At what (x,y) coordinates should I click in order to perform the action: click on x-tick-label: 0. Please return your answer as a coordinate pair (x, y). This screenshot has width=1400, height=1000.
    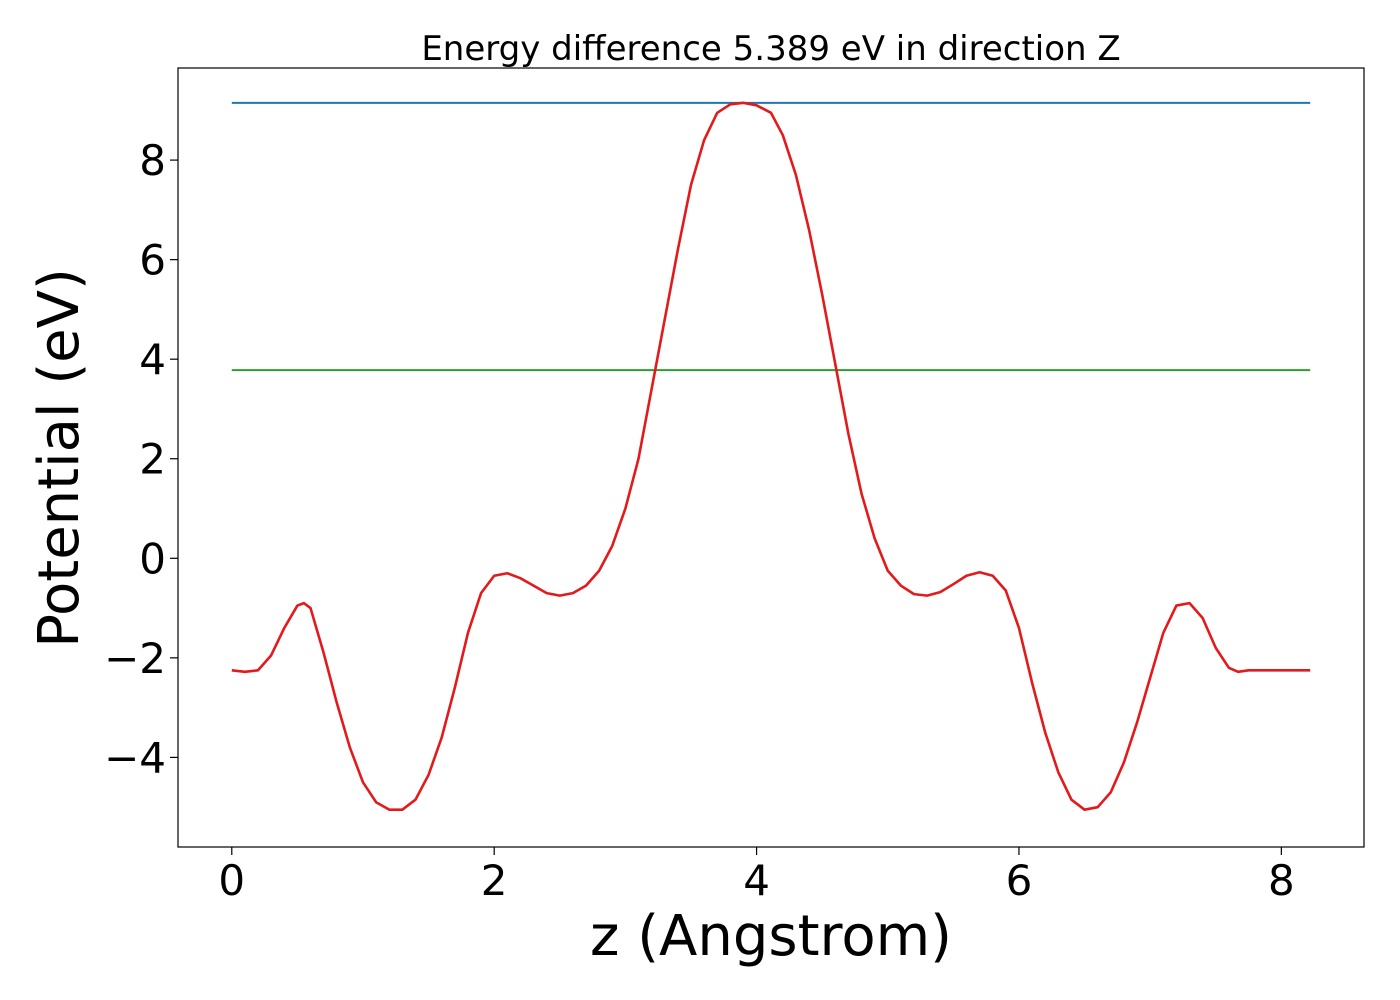
    Looking at the image, I should click on (231, 880).